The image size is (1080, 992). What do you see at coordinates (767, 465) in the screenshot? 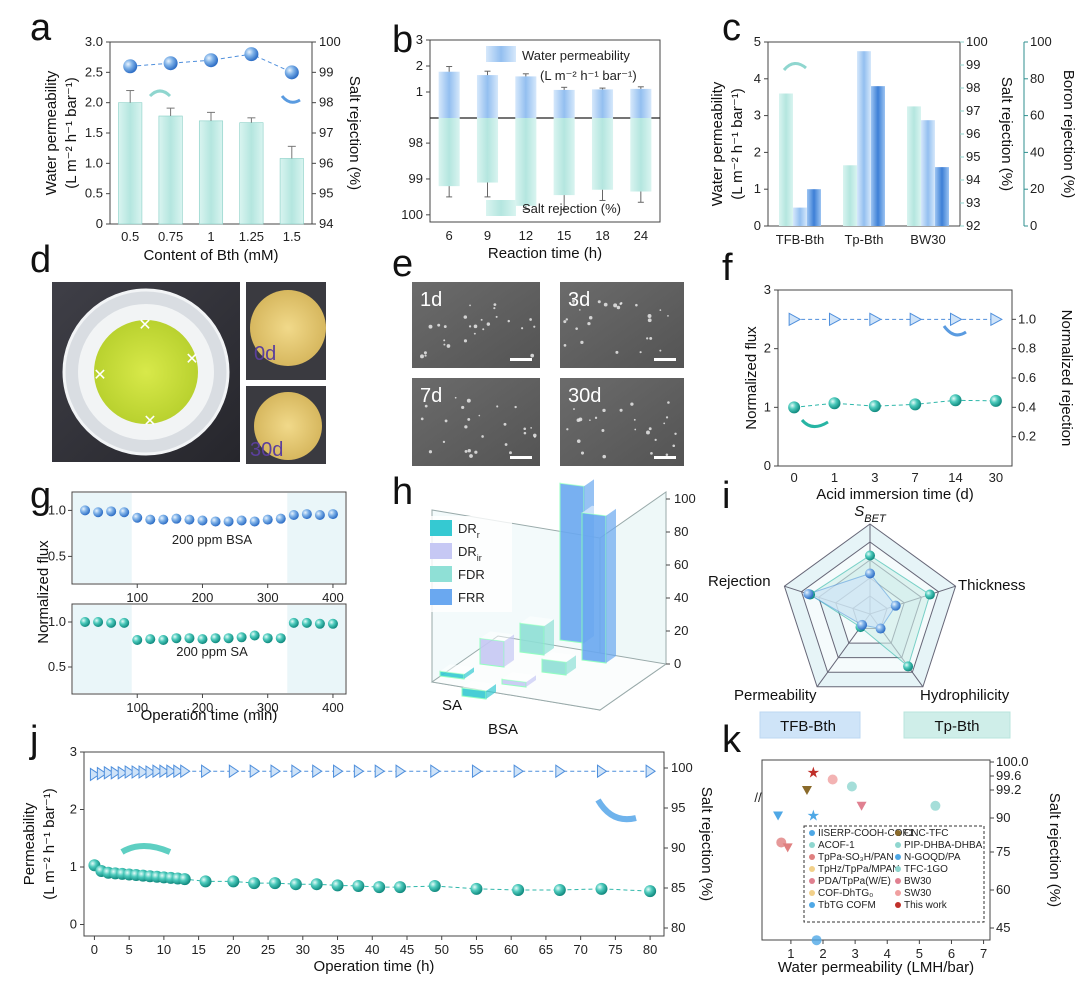
I see `y-tick-label: 0` at bounding box center [767, 465].